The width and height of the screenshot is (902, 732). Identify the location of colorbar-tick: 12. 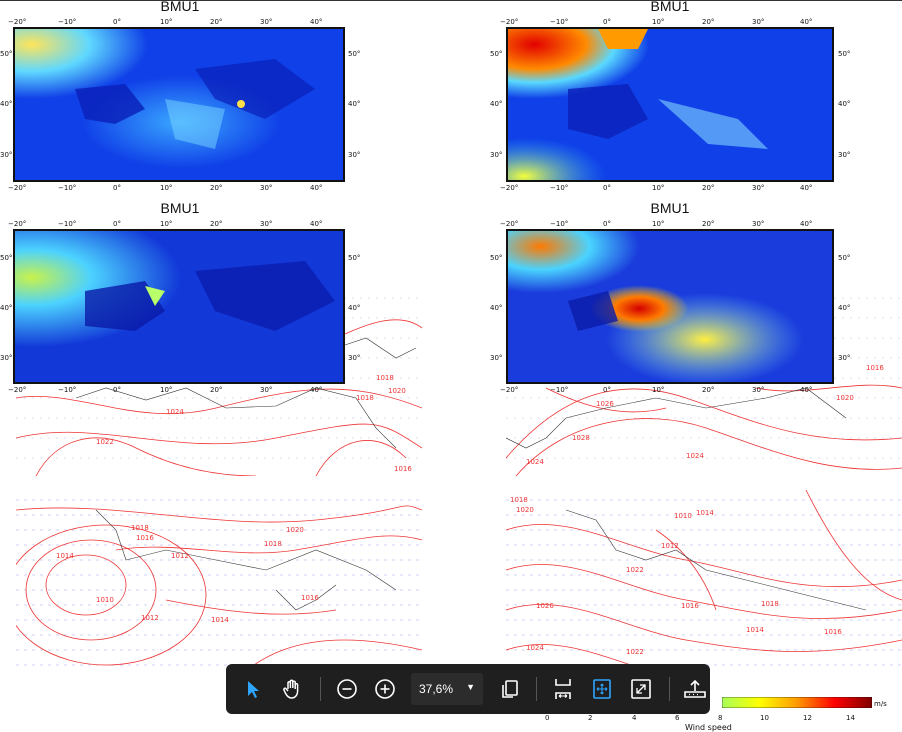
(807, 718).